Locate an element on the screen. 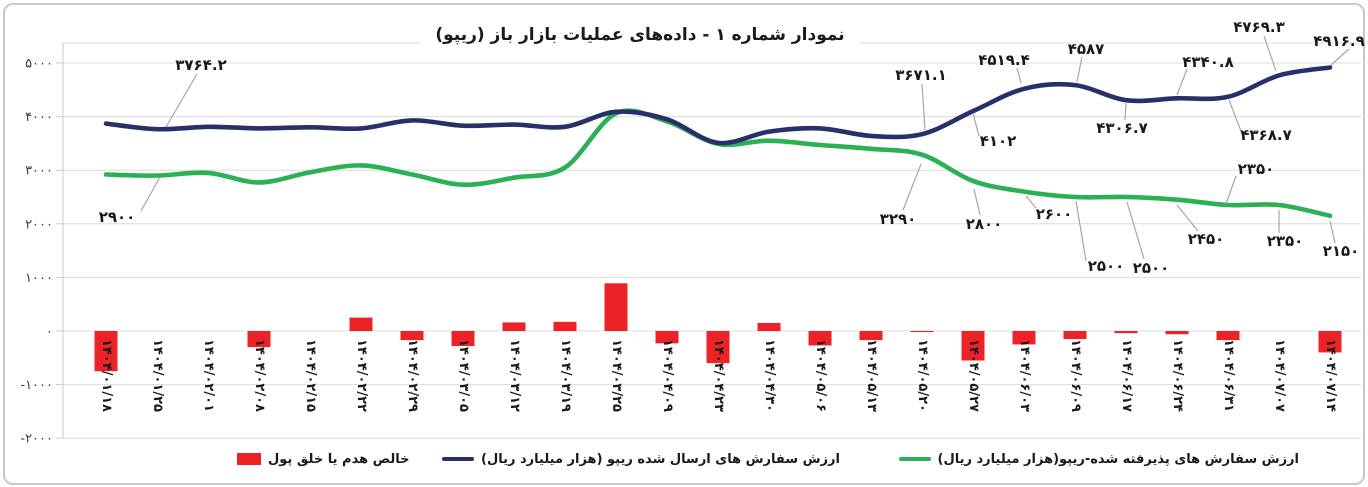 The width and height of the screenshot is (1368, 487). svg-text: ۱۰۰۰ is located at coordinates (39, 278).